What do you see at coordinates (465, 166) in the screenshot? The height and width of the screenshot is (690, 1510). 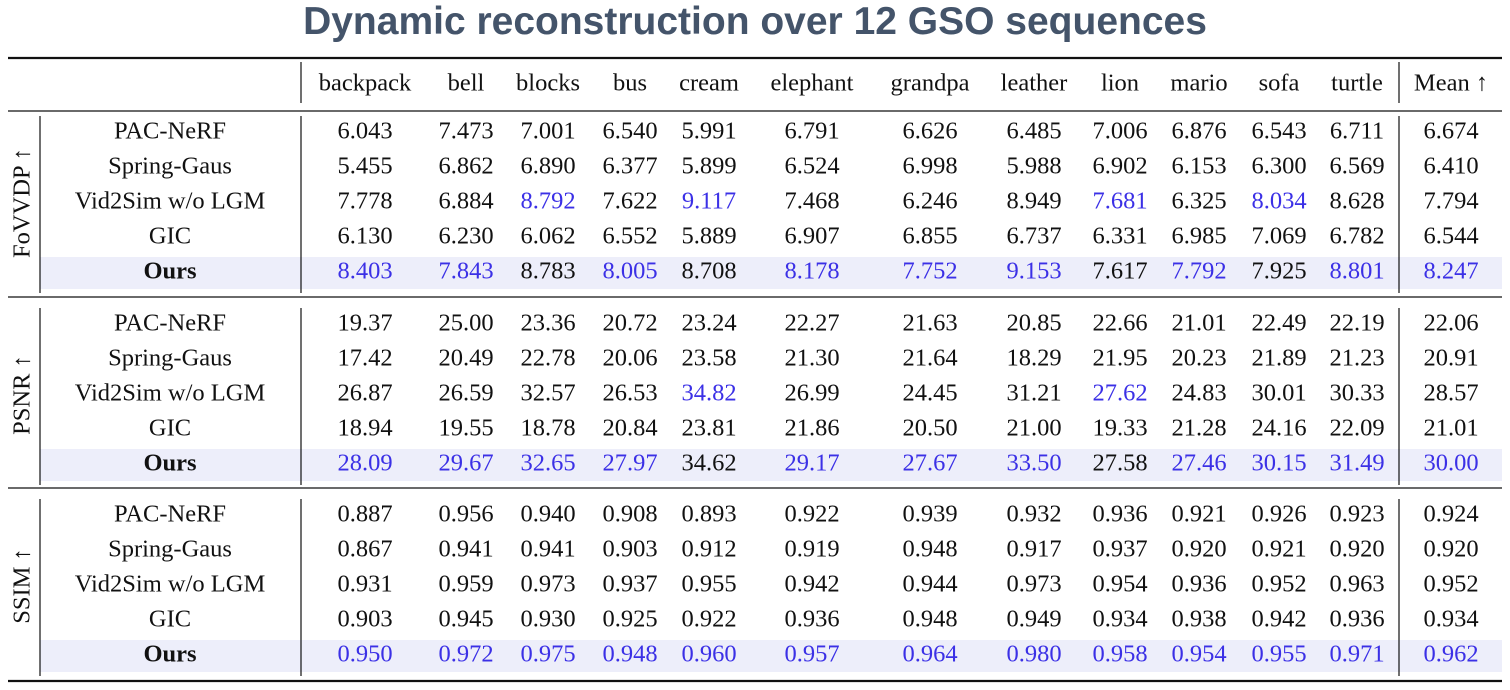 I see `table-cell: 6.862` at bounding box center [465, 166].